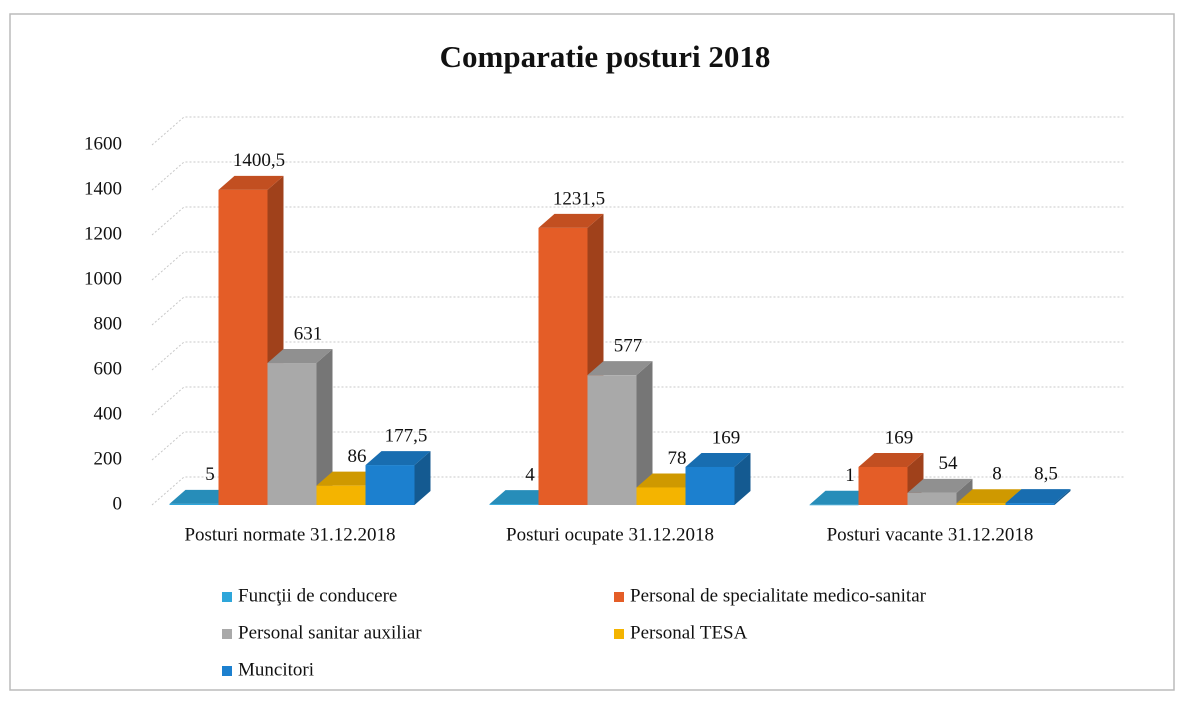  What do you see at coordinates (108, 458) in the screenshot?
I see `y-tick-label: 200` at bounding box center [108, 458].